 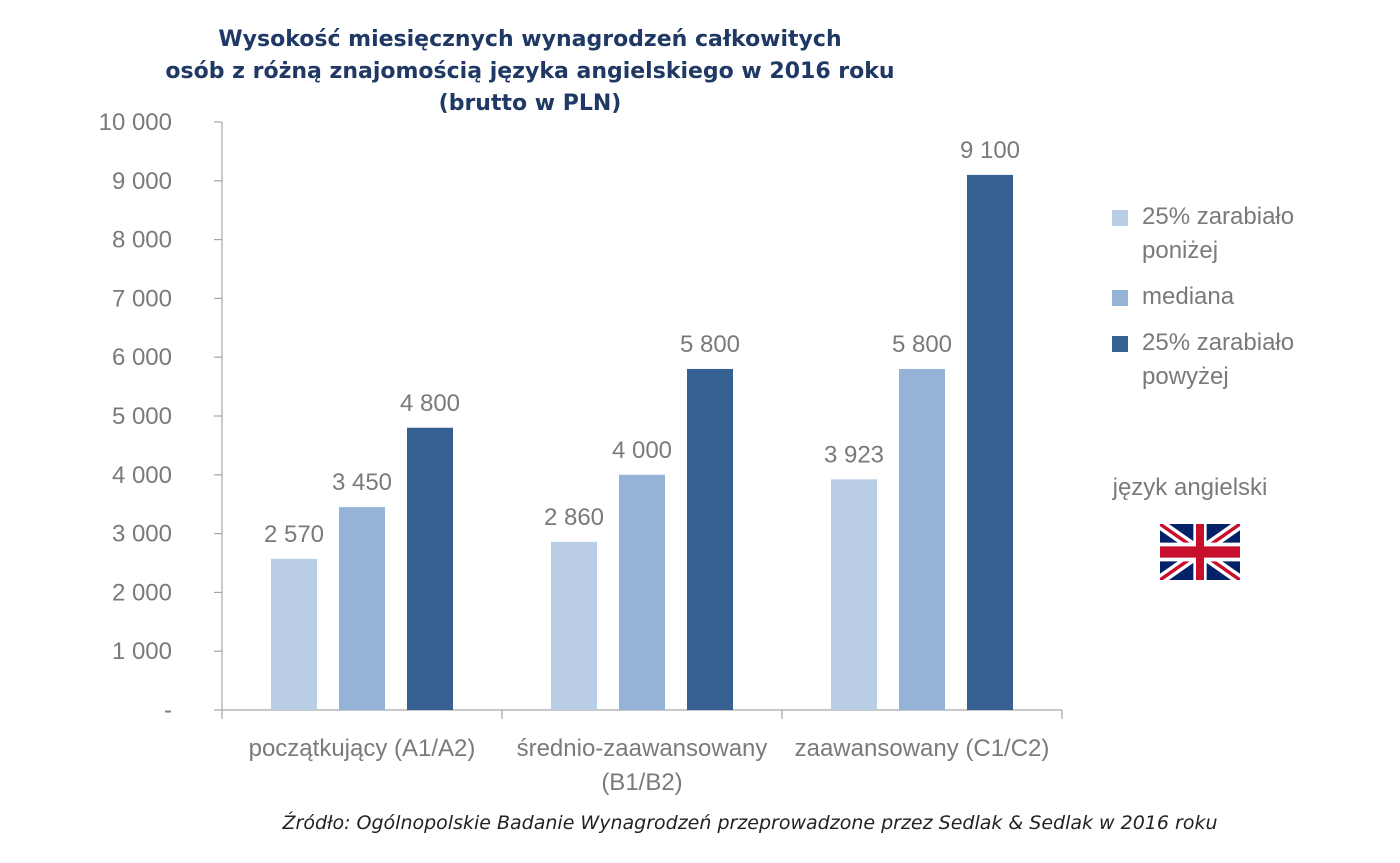 I want to click on legend-label: powyżej, so click(x=1185, y=376).